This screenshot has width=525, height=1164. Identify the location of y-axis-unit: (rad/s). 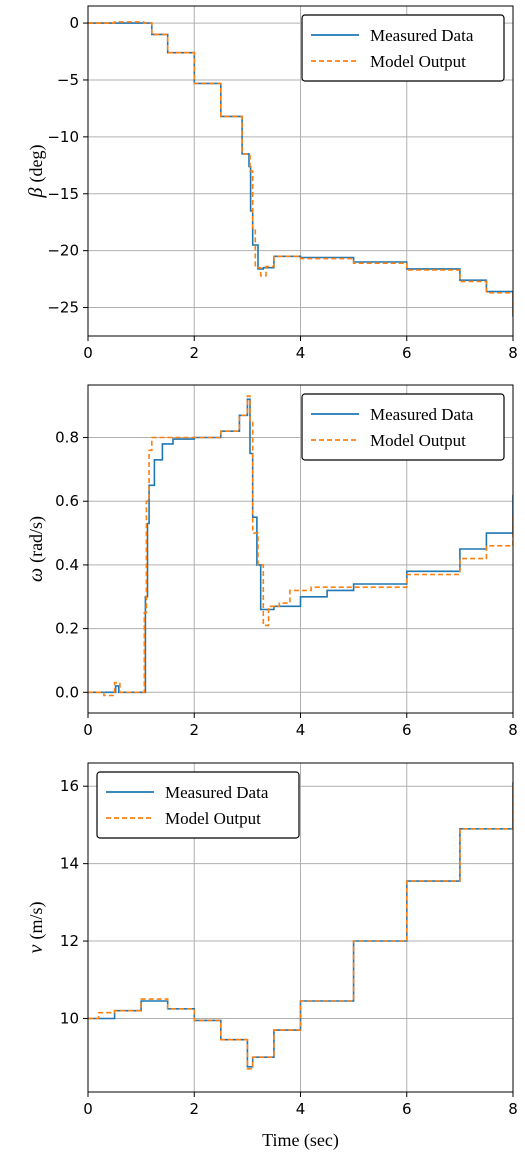
(36, 539).